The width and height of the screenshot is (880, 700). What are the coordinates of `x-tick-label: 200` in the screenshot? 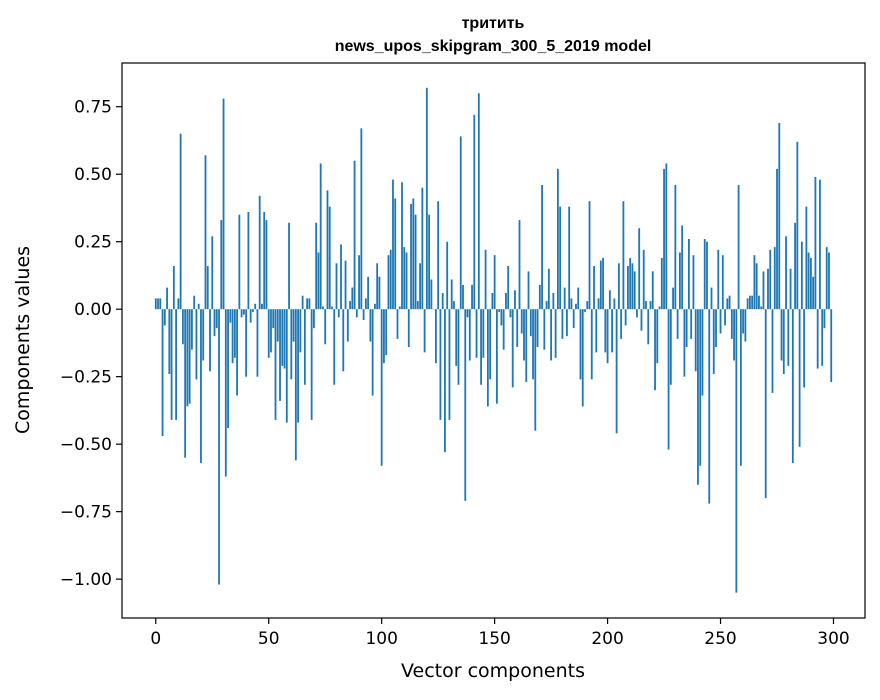 It's located at (607, 639).